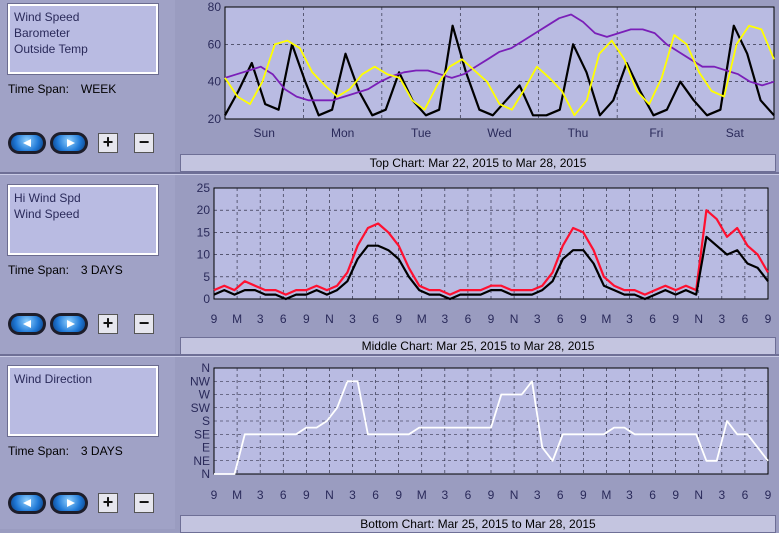 The height and width of the screenshot is (533, 779). What do you see at coordinates (215, 7) in the screenshot?
I see `y-tick-label: 80` at bounding box center [215, 7].